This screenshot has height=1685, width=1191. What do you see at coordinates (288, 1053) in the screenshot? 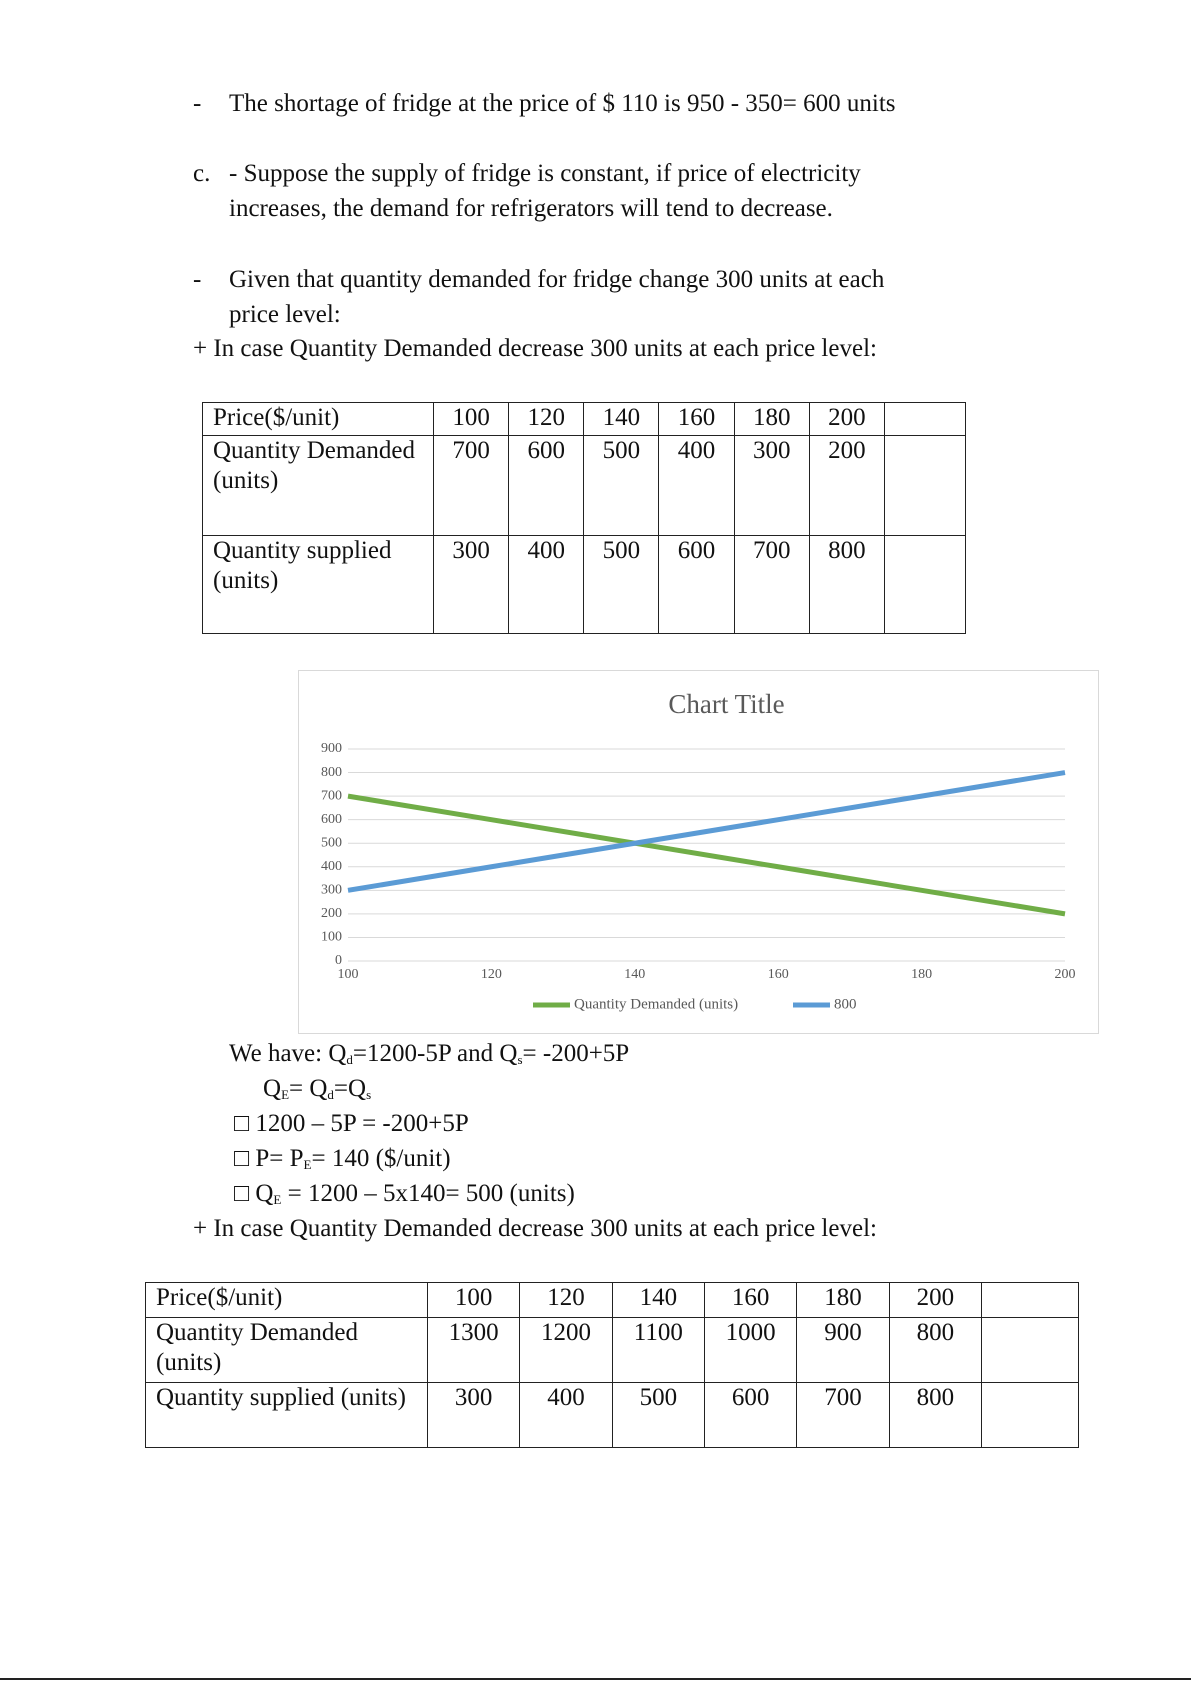
I see `equation-text: We have: Q` at bounding box center [288, 1053].